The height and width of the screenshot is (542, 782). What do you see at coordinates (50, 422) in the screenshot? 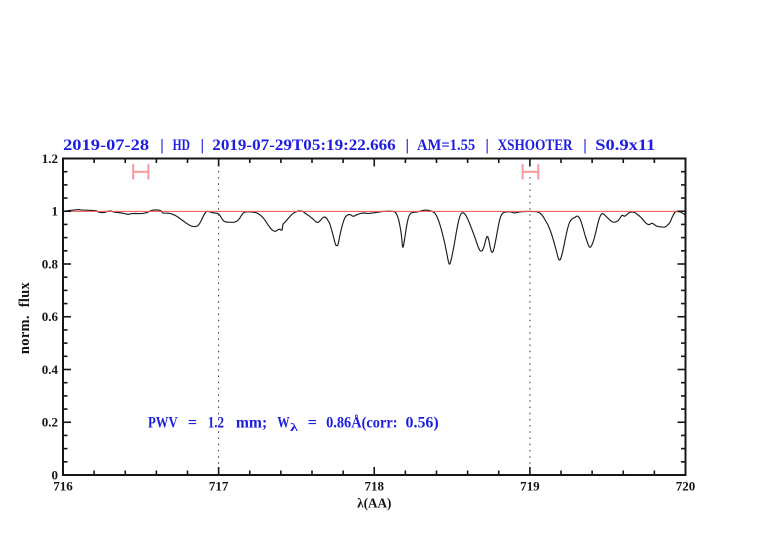
I see `svg-text: 0.2` at bounding box center [50, 422].